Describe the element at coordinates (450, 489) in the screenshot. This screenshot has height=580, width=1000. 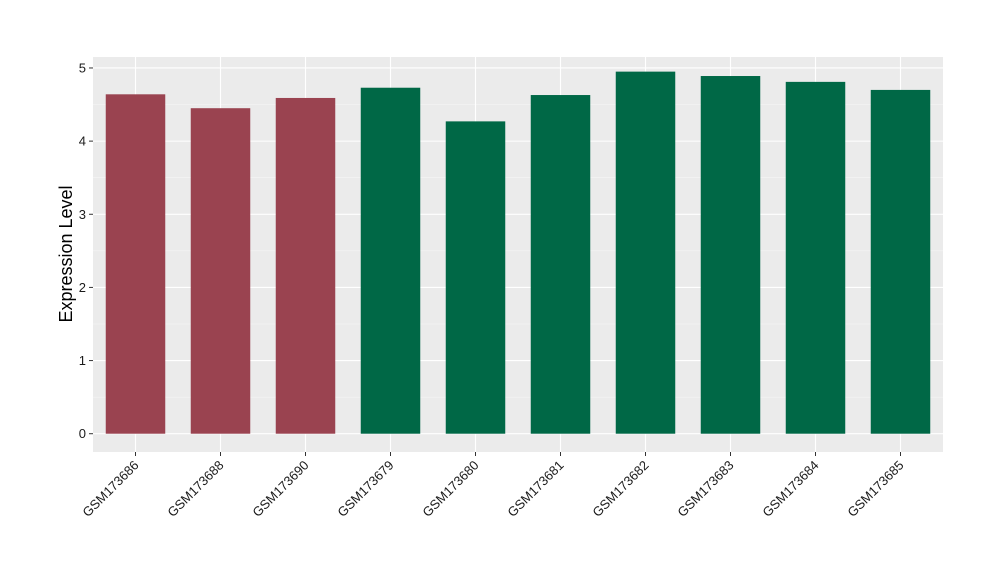
I see `x-tick-label: GSM173680` at that location.